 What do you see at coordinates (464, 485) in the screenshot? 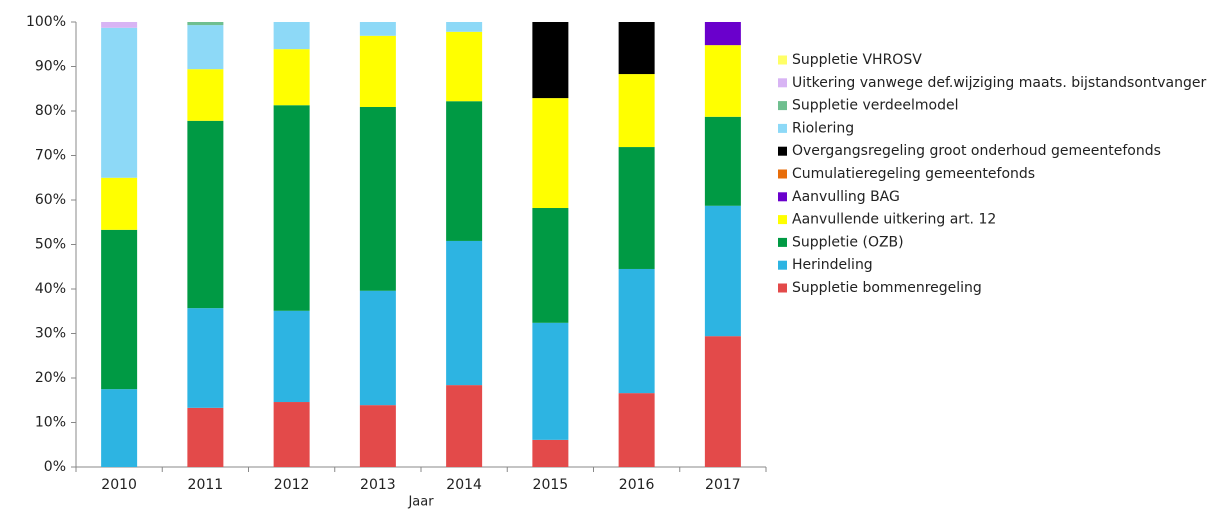
I see `x-tick-label: 2014` at bounding box center [464, 485].